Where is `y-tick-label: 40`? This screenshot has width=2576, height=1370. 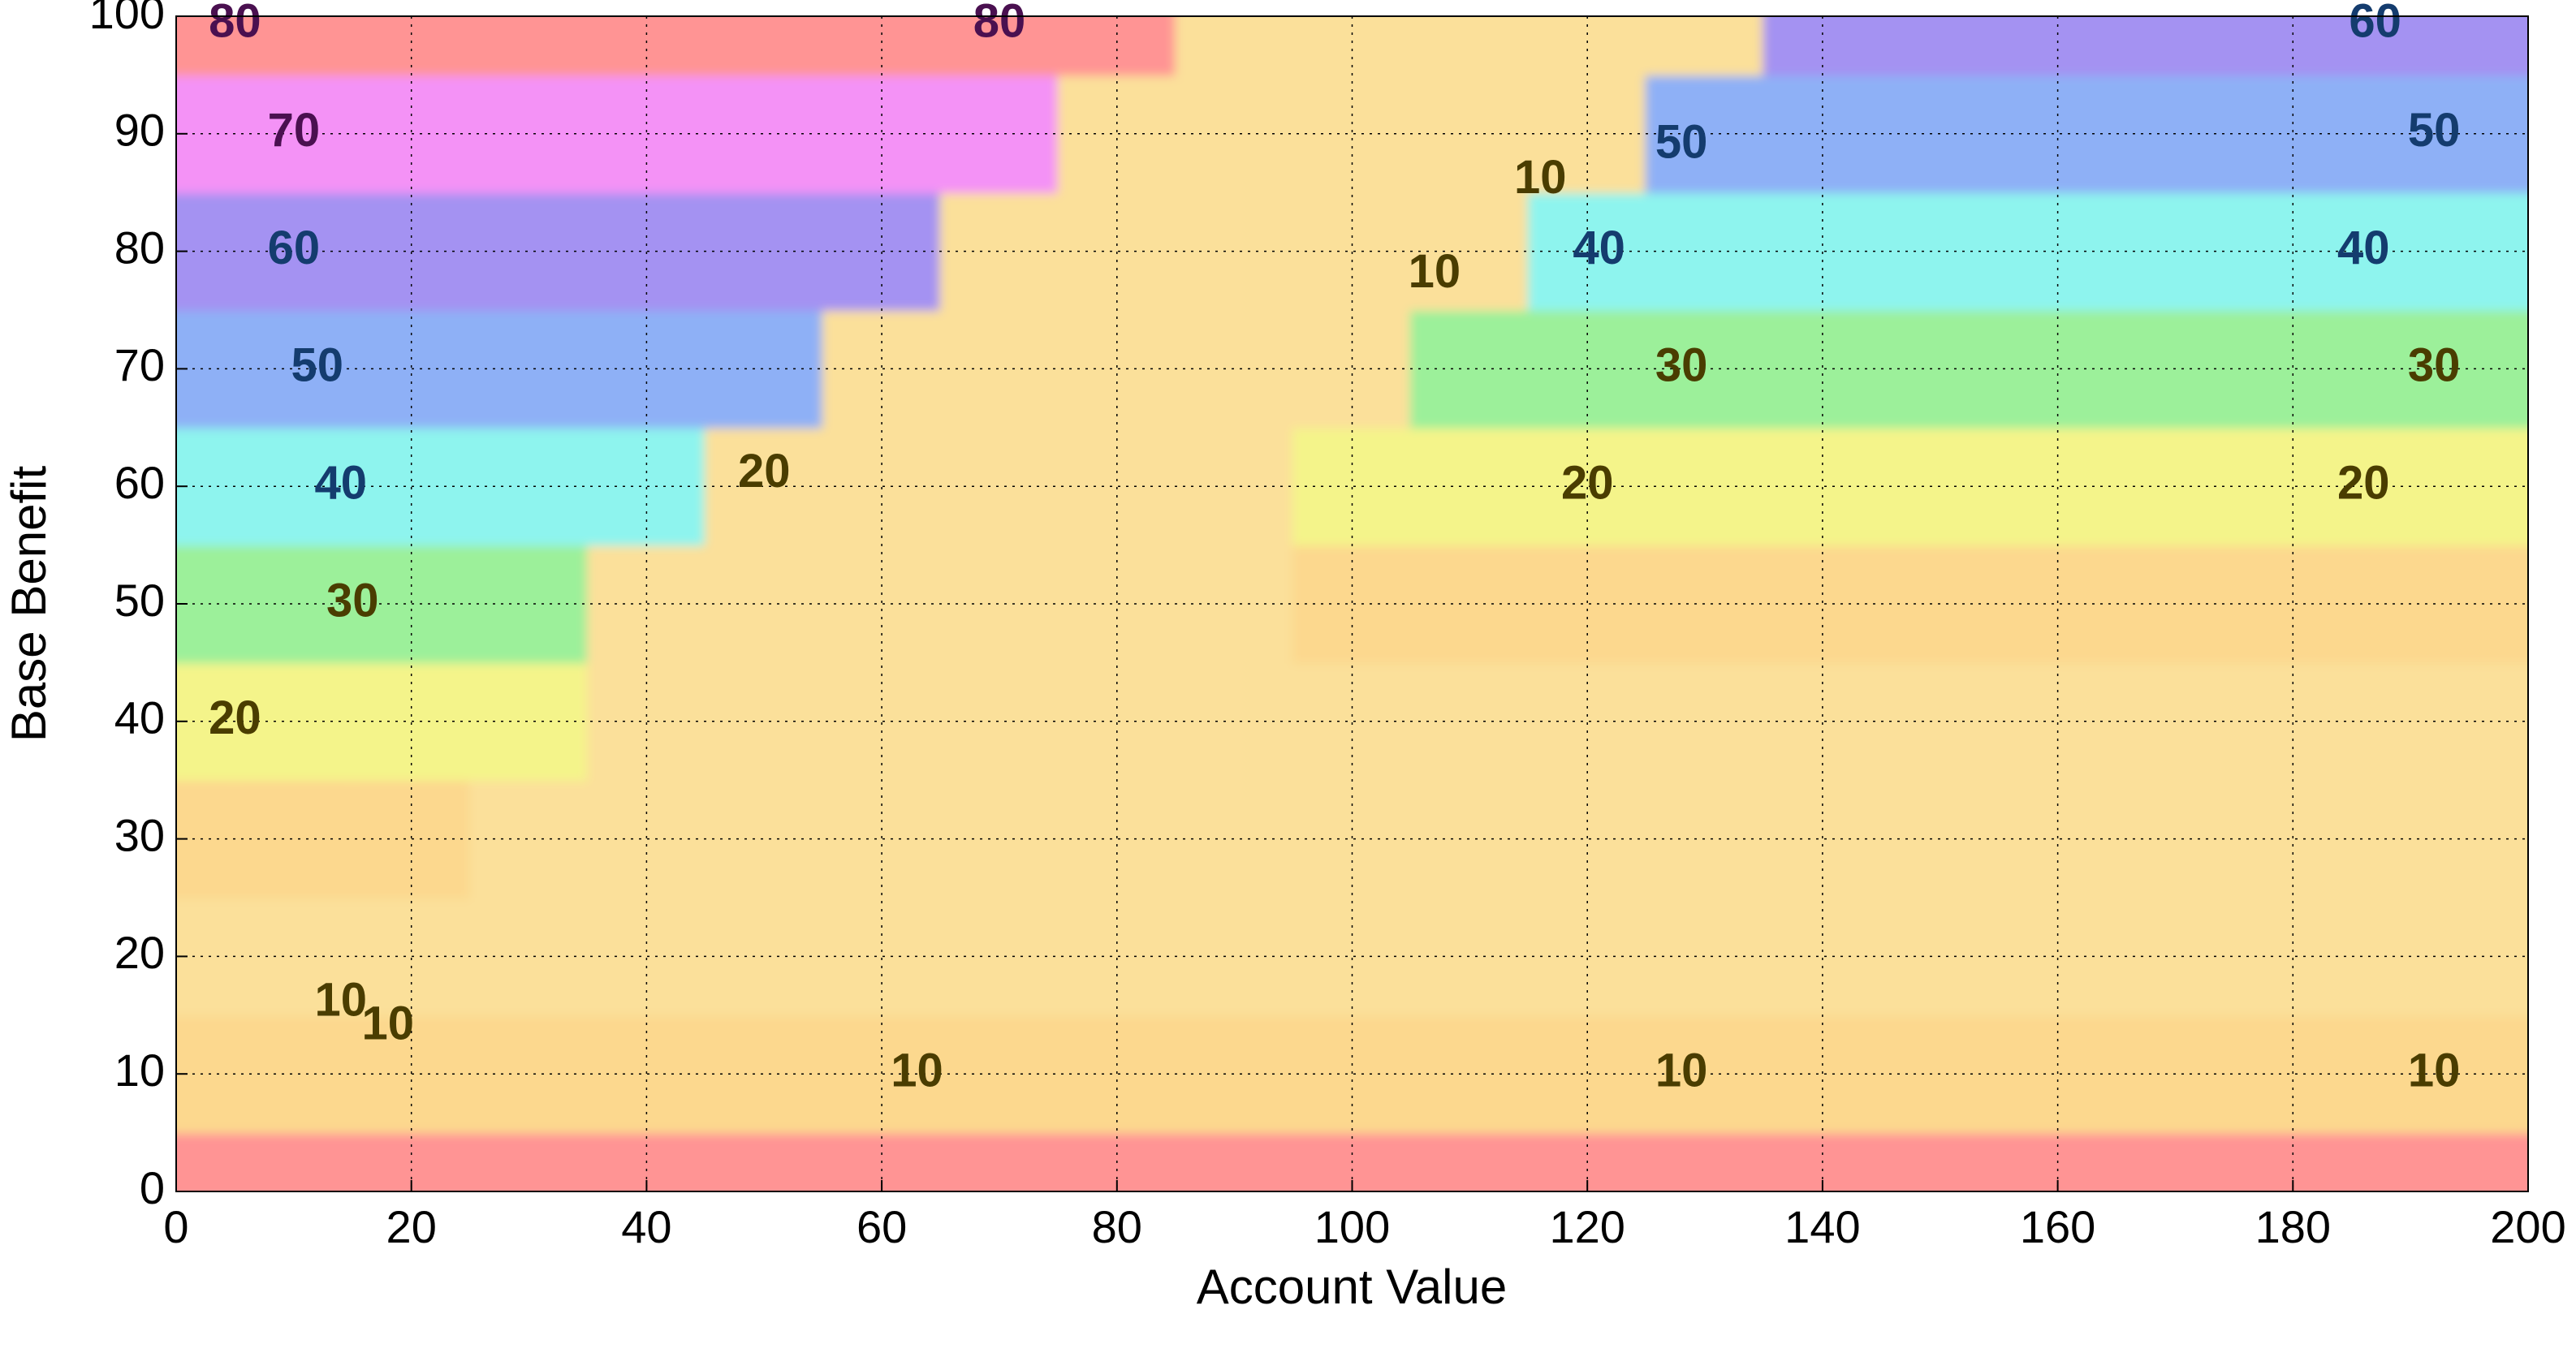
y-tick-label: 40 is located at coordinates (139, 717).